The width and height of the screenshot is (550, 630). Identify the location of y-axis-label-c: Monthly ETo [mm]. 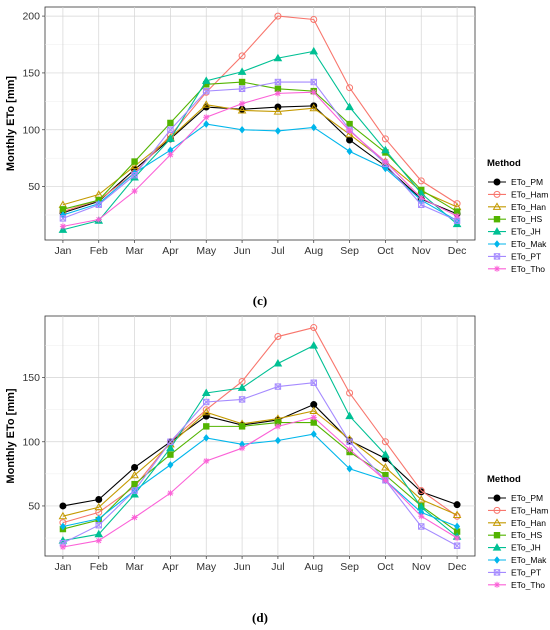
(11, 123).